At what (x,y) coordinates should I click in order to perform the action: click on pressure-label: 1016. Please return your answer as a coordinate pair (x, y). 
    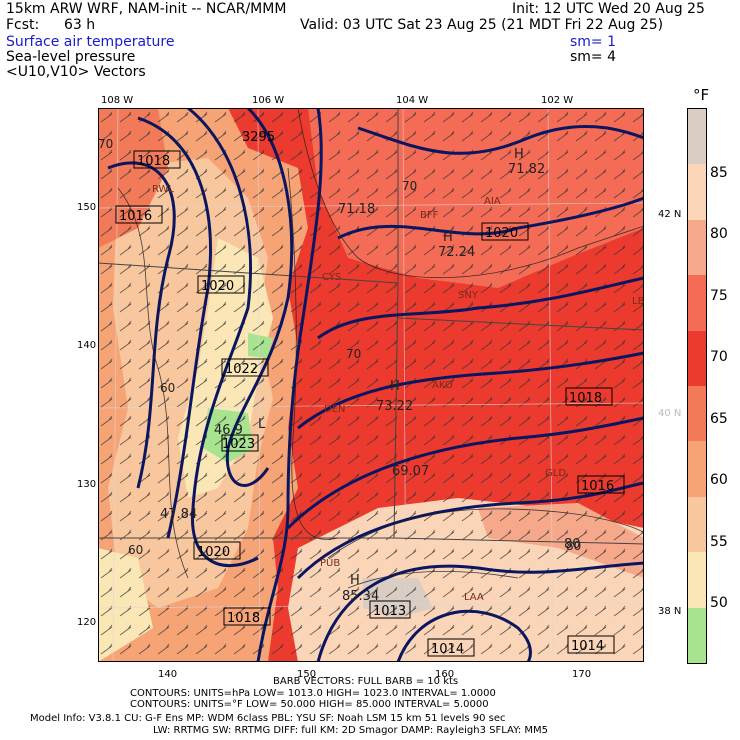
    Looking at the image, I should click on (601, 484).